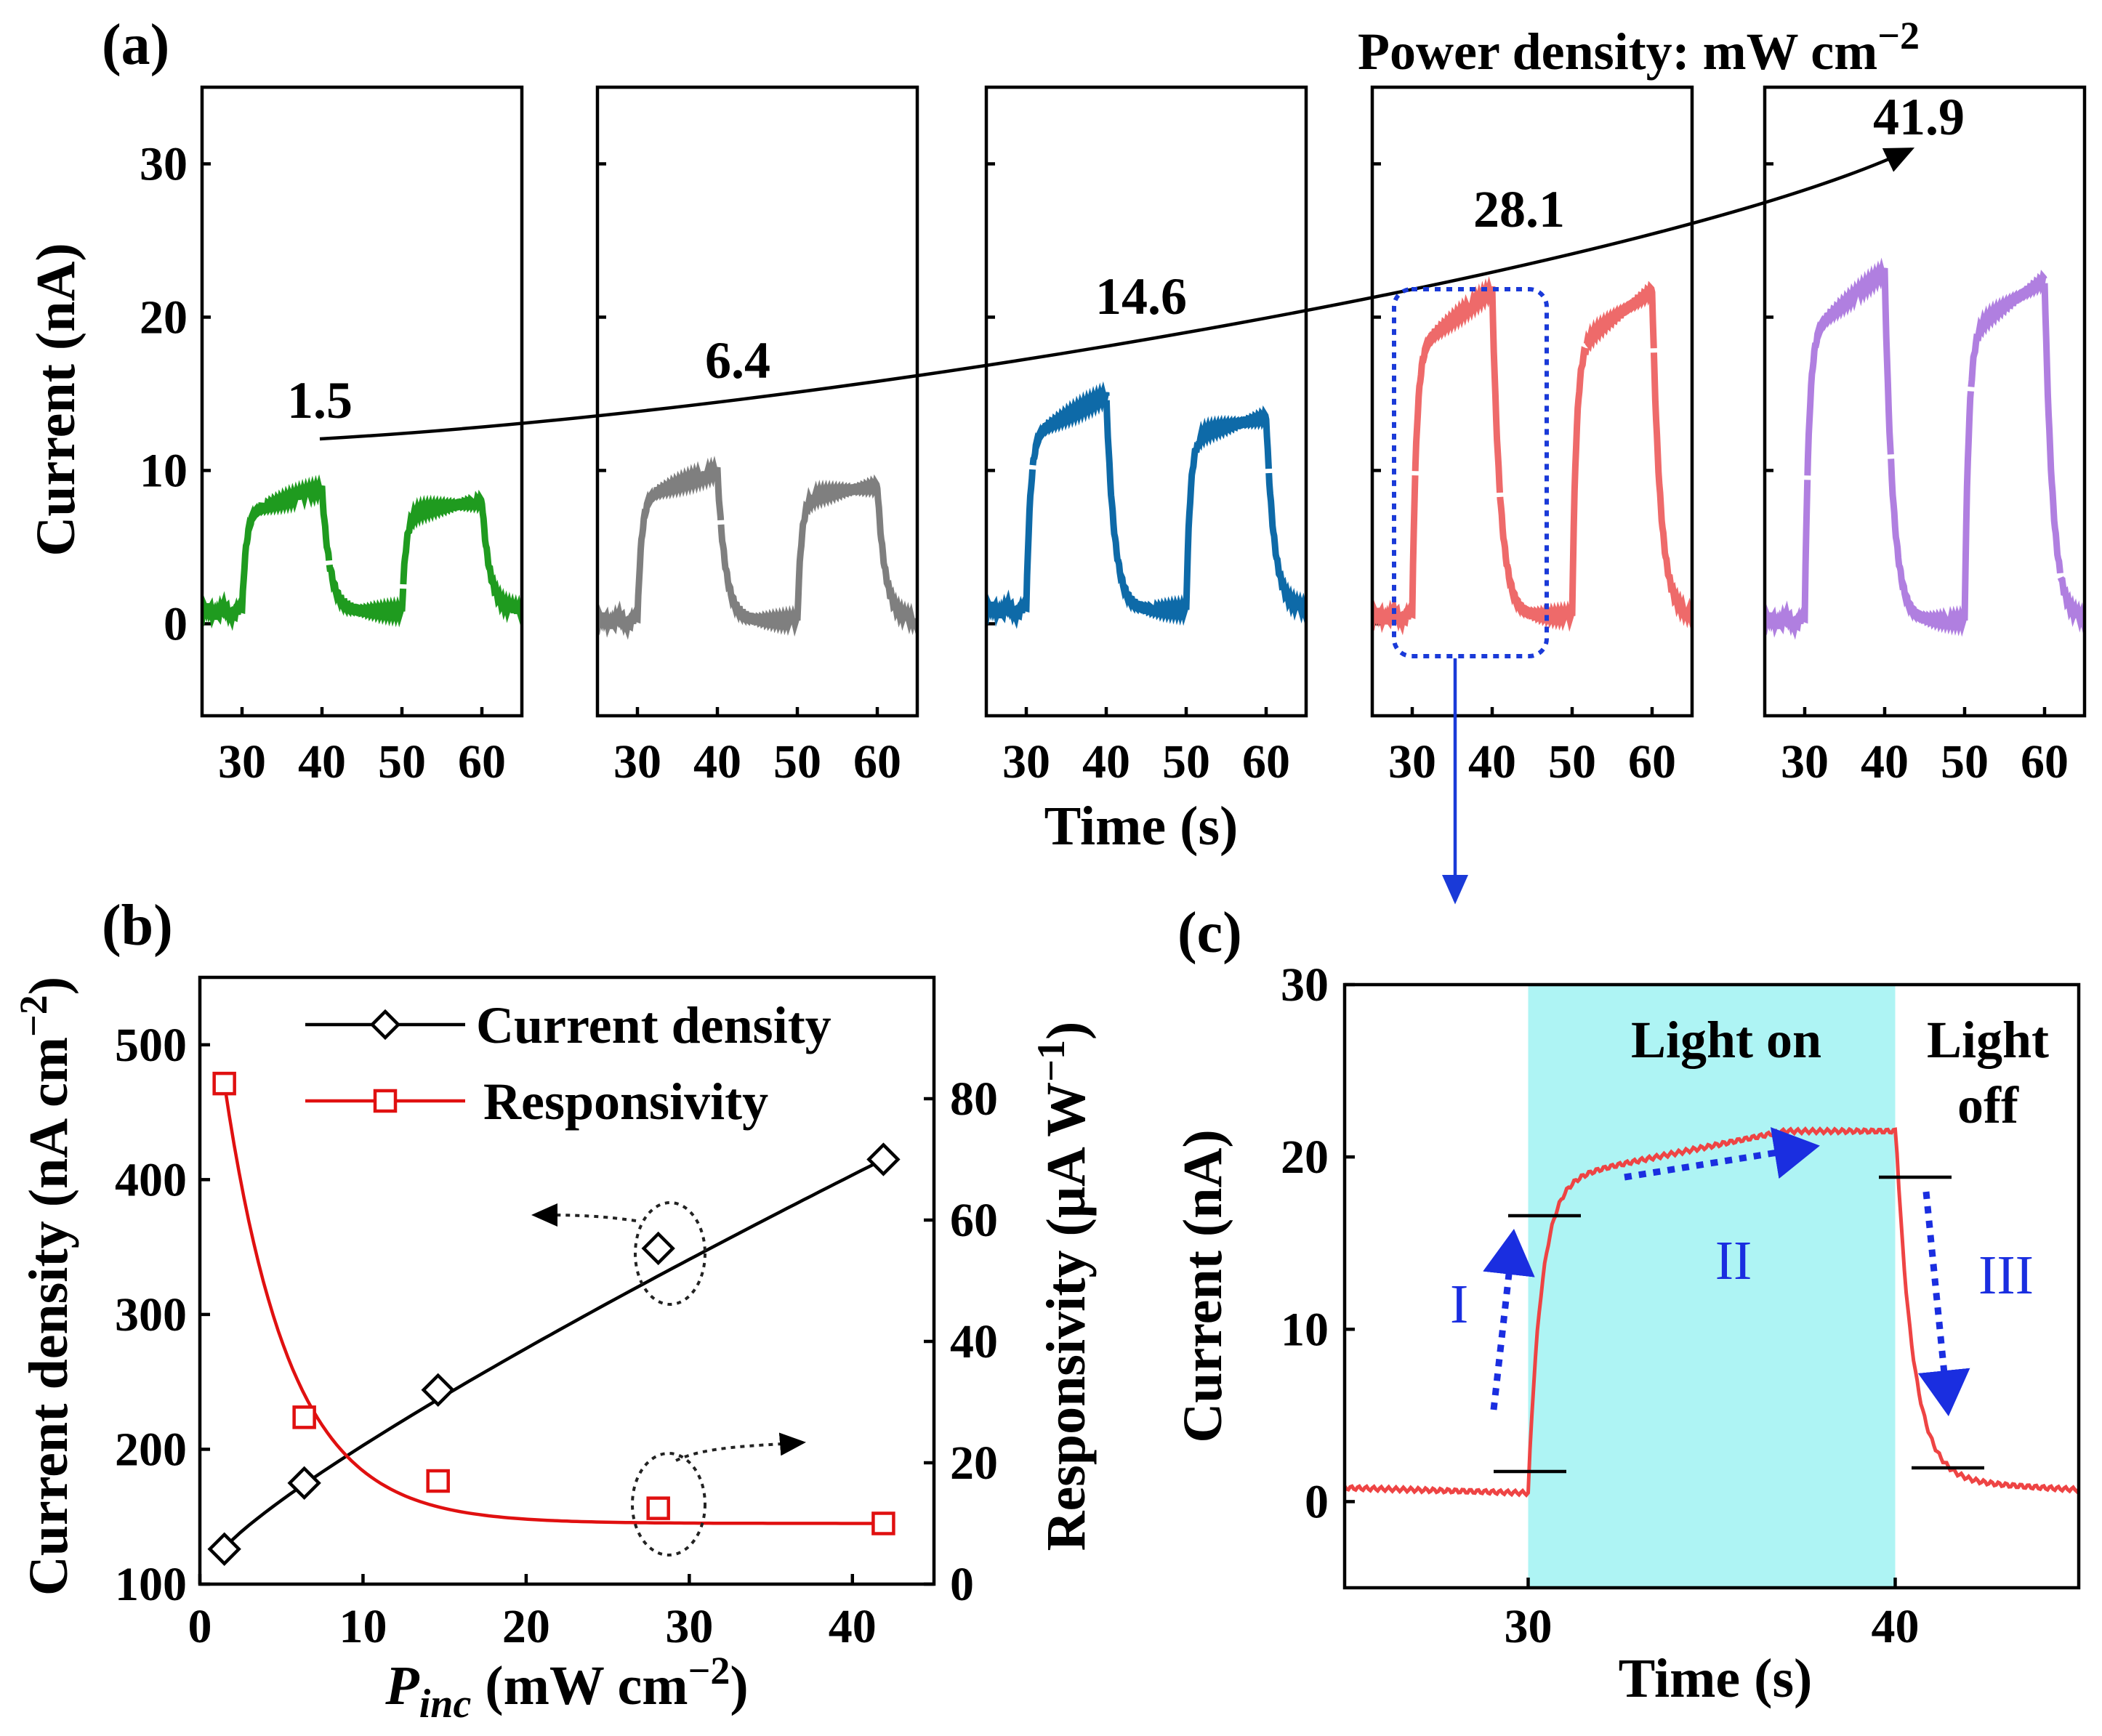 Image resolution: width=2102 pixels, height=1736 pixels. Describe the element at coordinates (1519, 209) in the screenshot. I see `power-label-28.1: 28.1` at that location.